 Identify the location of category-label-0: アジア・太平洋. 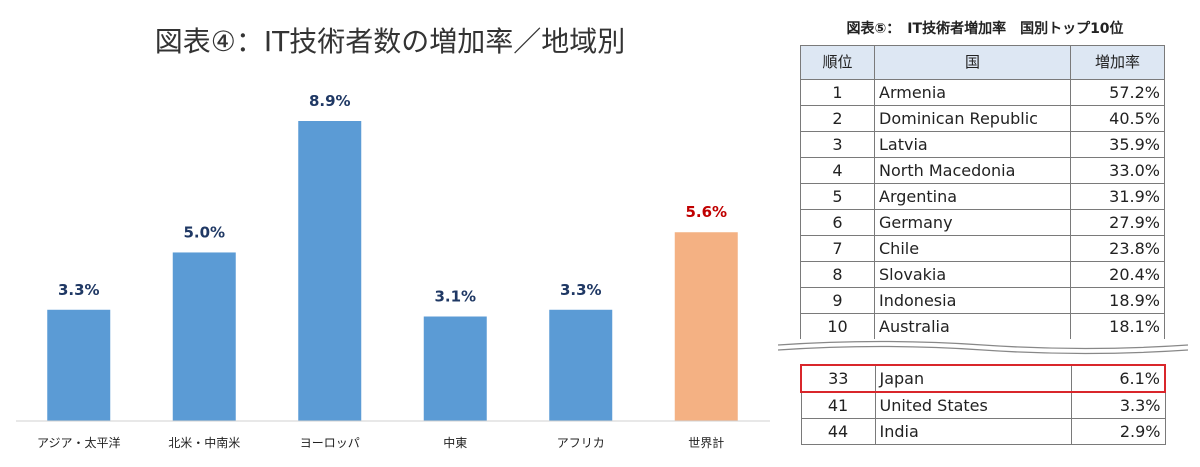
(79, 442).